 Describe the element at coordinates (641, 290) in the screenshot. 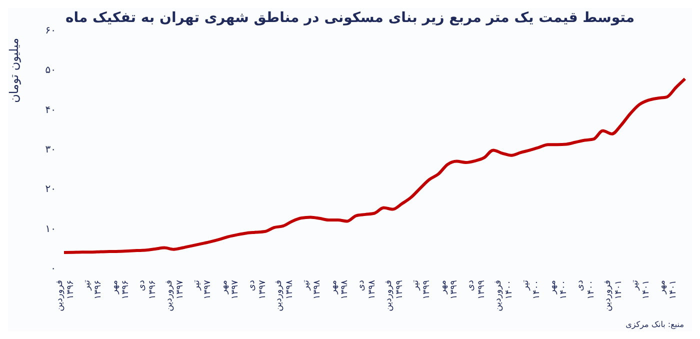

I see `x-tick-label: تیر ۱۴۰۱` at that location.